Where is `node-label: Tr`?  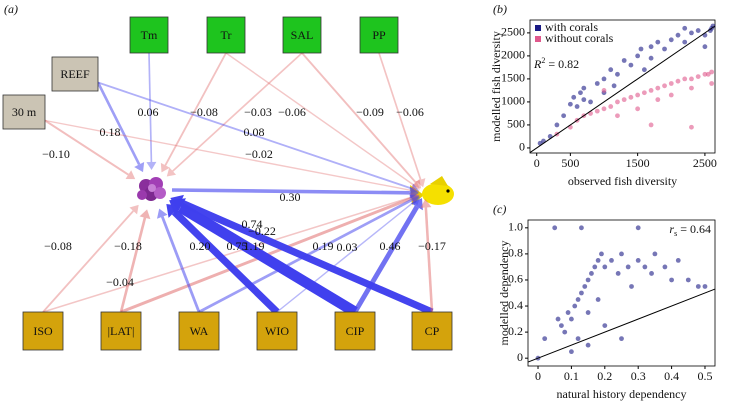 node-label: Tr is located at coordinates (226, 35).